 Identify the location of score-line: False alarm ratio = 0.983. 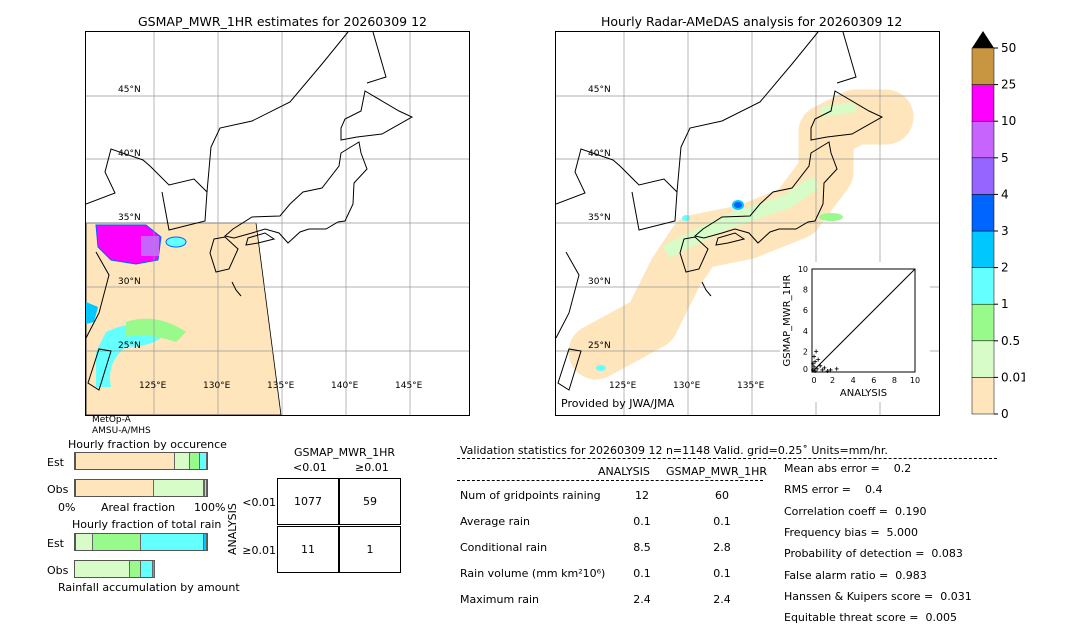
(855, 575).